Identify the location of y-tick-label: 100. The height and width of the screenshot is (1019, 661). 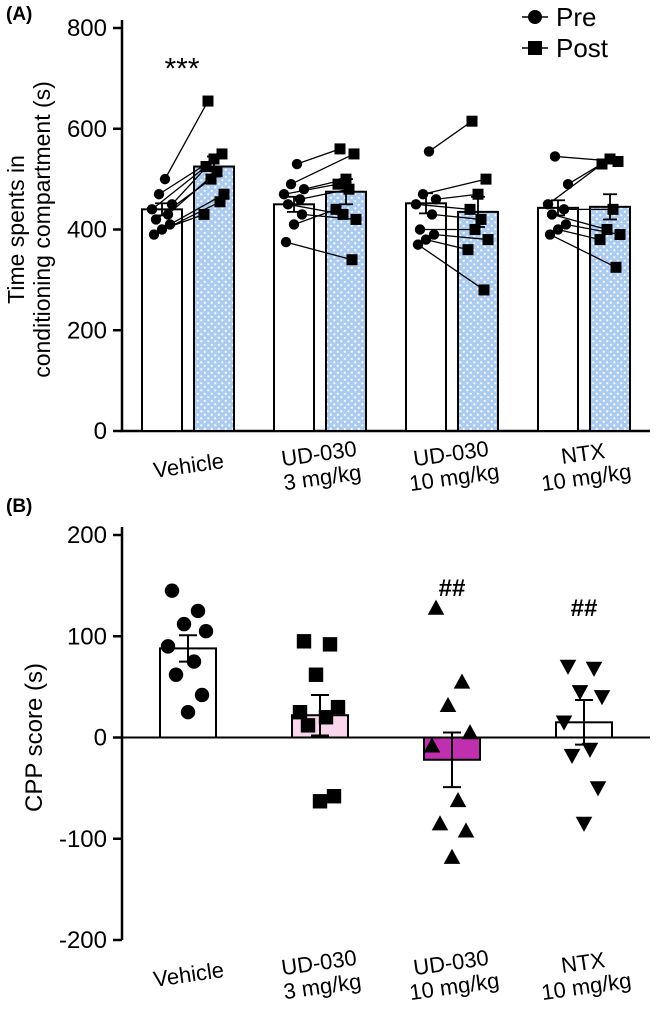
(87, 636).